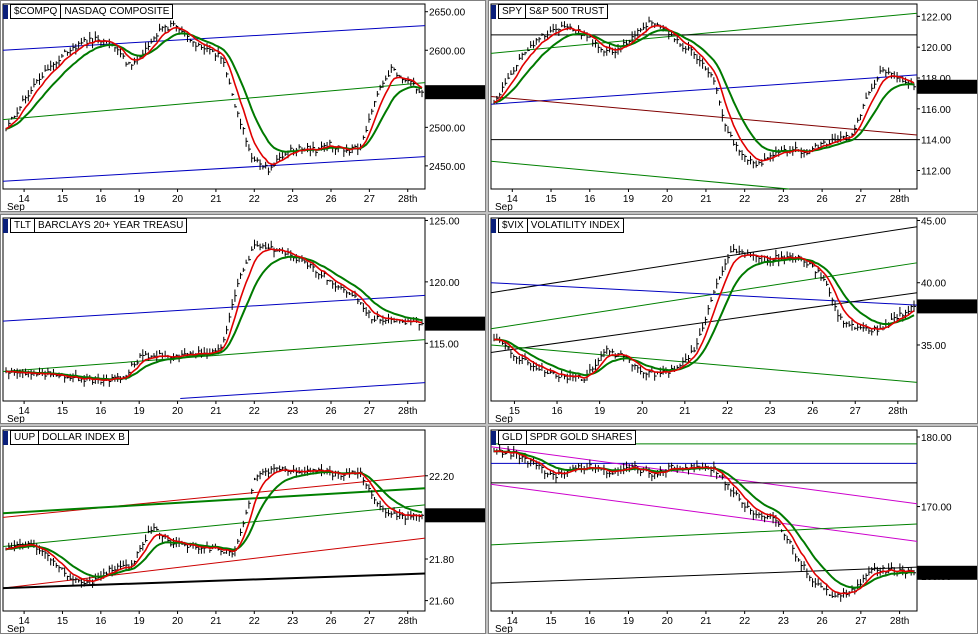 The image size is (978, 634). What do you see at coordinates (515, 411) in the screenshot?
I see `x-tick-label-0: 15` at bounding box center [515, 411].